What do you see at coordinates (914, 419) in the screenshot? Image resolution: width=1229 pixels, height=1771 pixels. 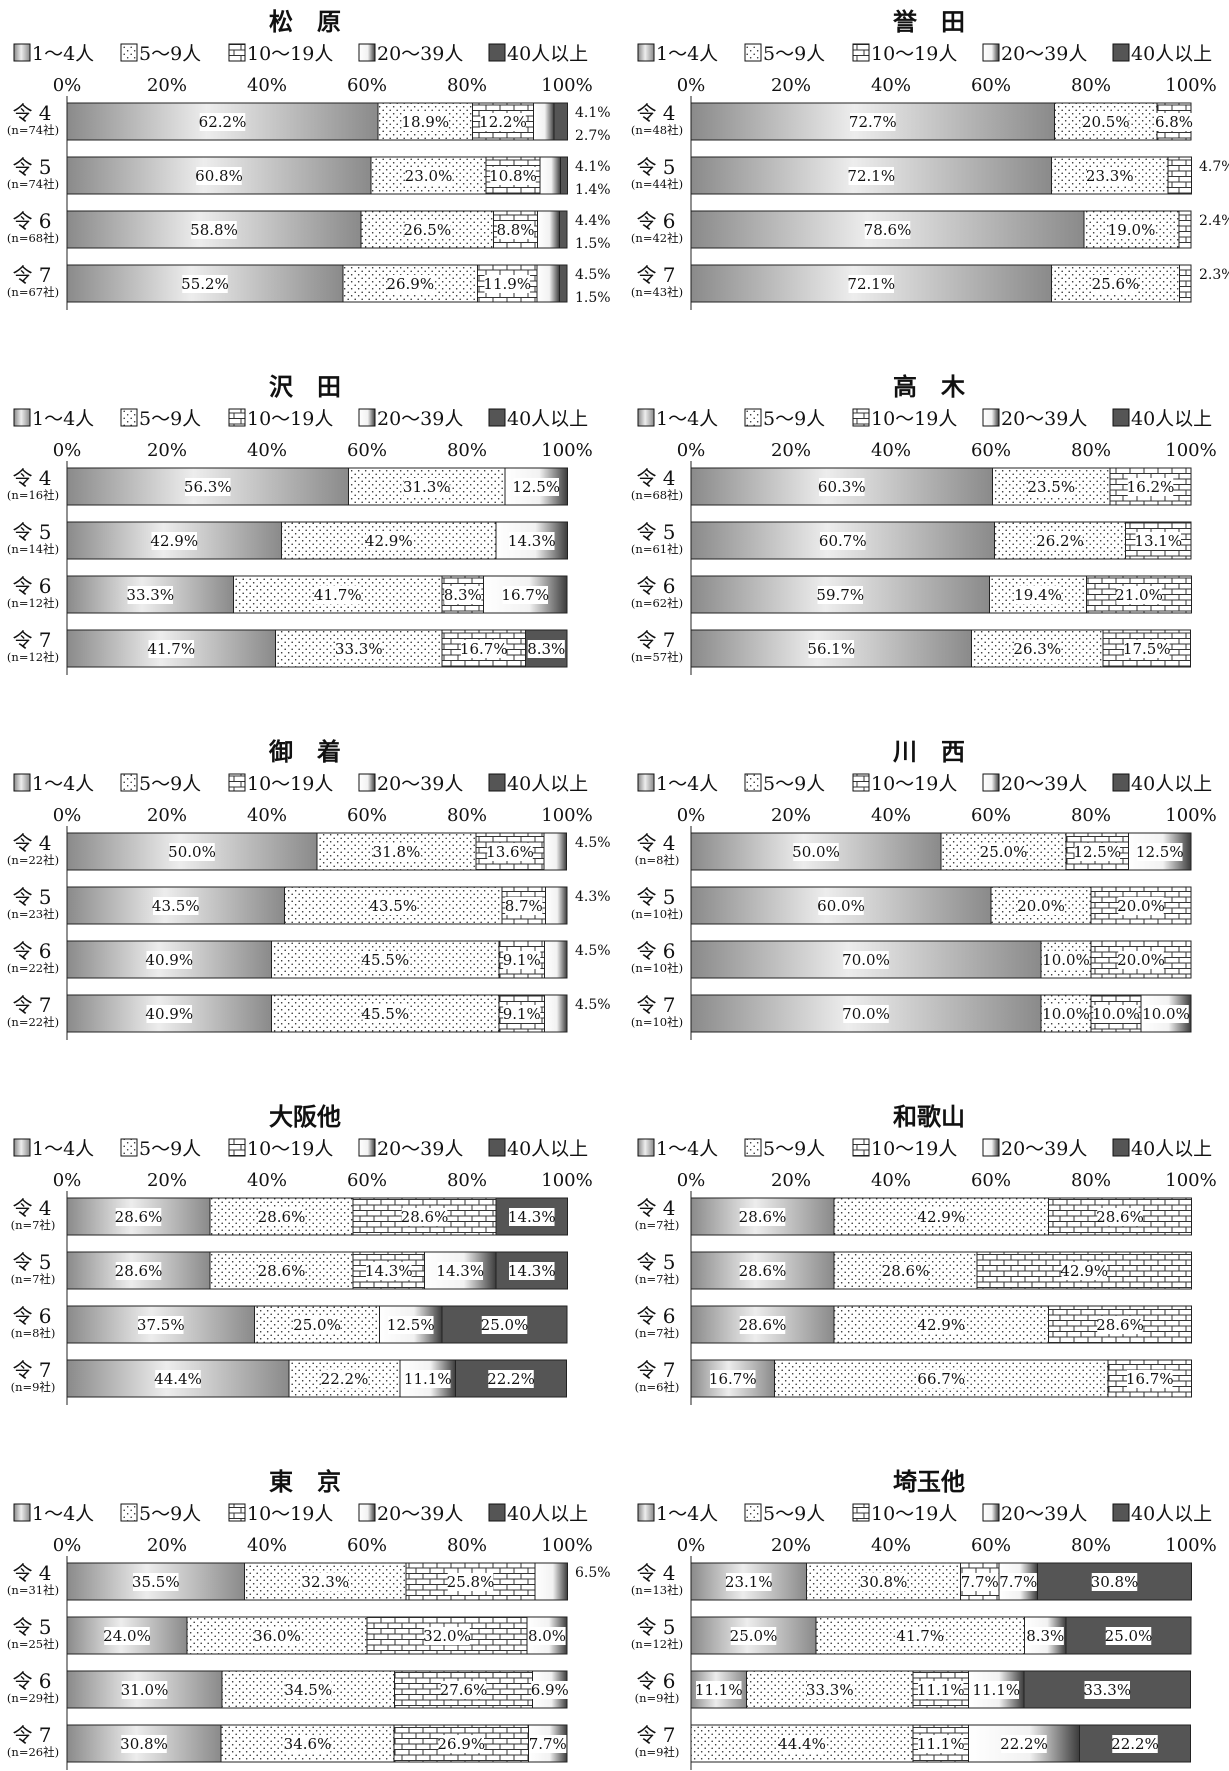 I see `legend-label: 10～19人` at bounding box center [914, 419].